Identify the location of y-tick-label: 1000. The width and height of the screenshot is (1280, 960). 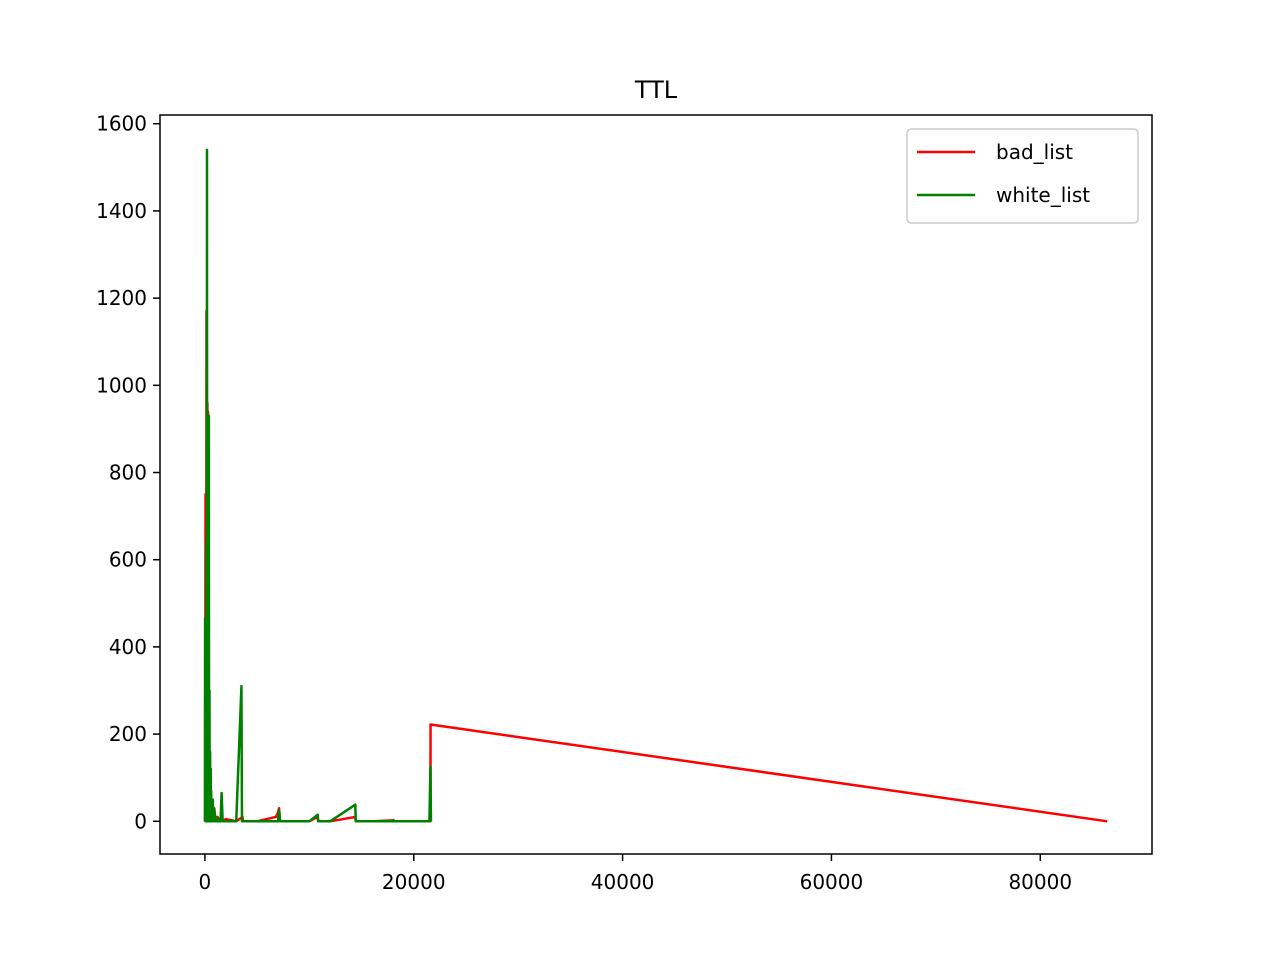
(121, 385).